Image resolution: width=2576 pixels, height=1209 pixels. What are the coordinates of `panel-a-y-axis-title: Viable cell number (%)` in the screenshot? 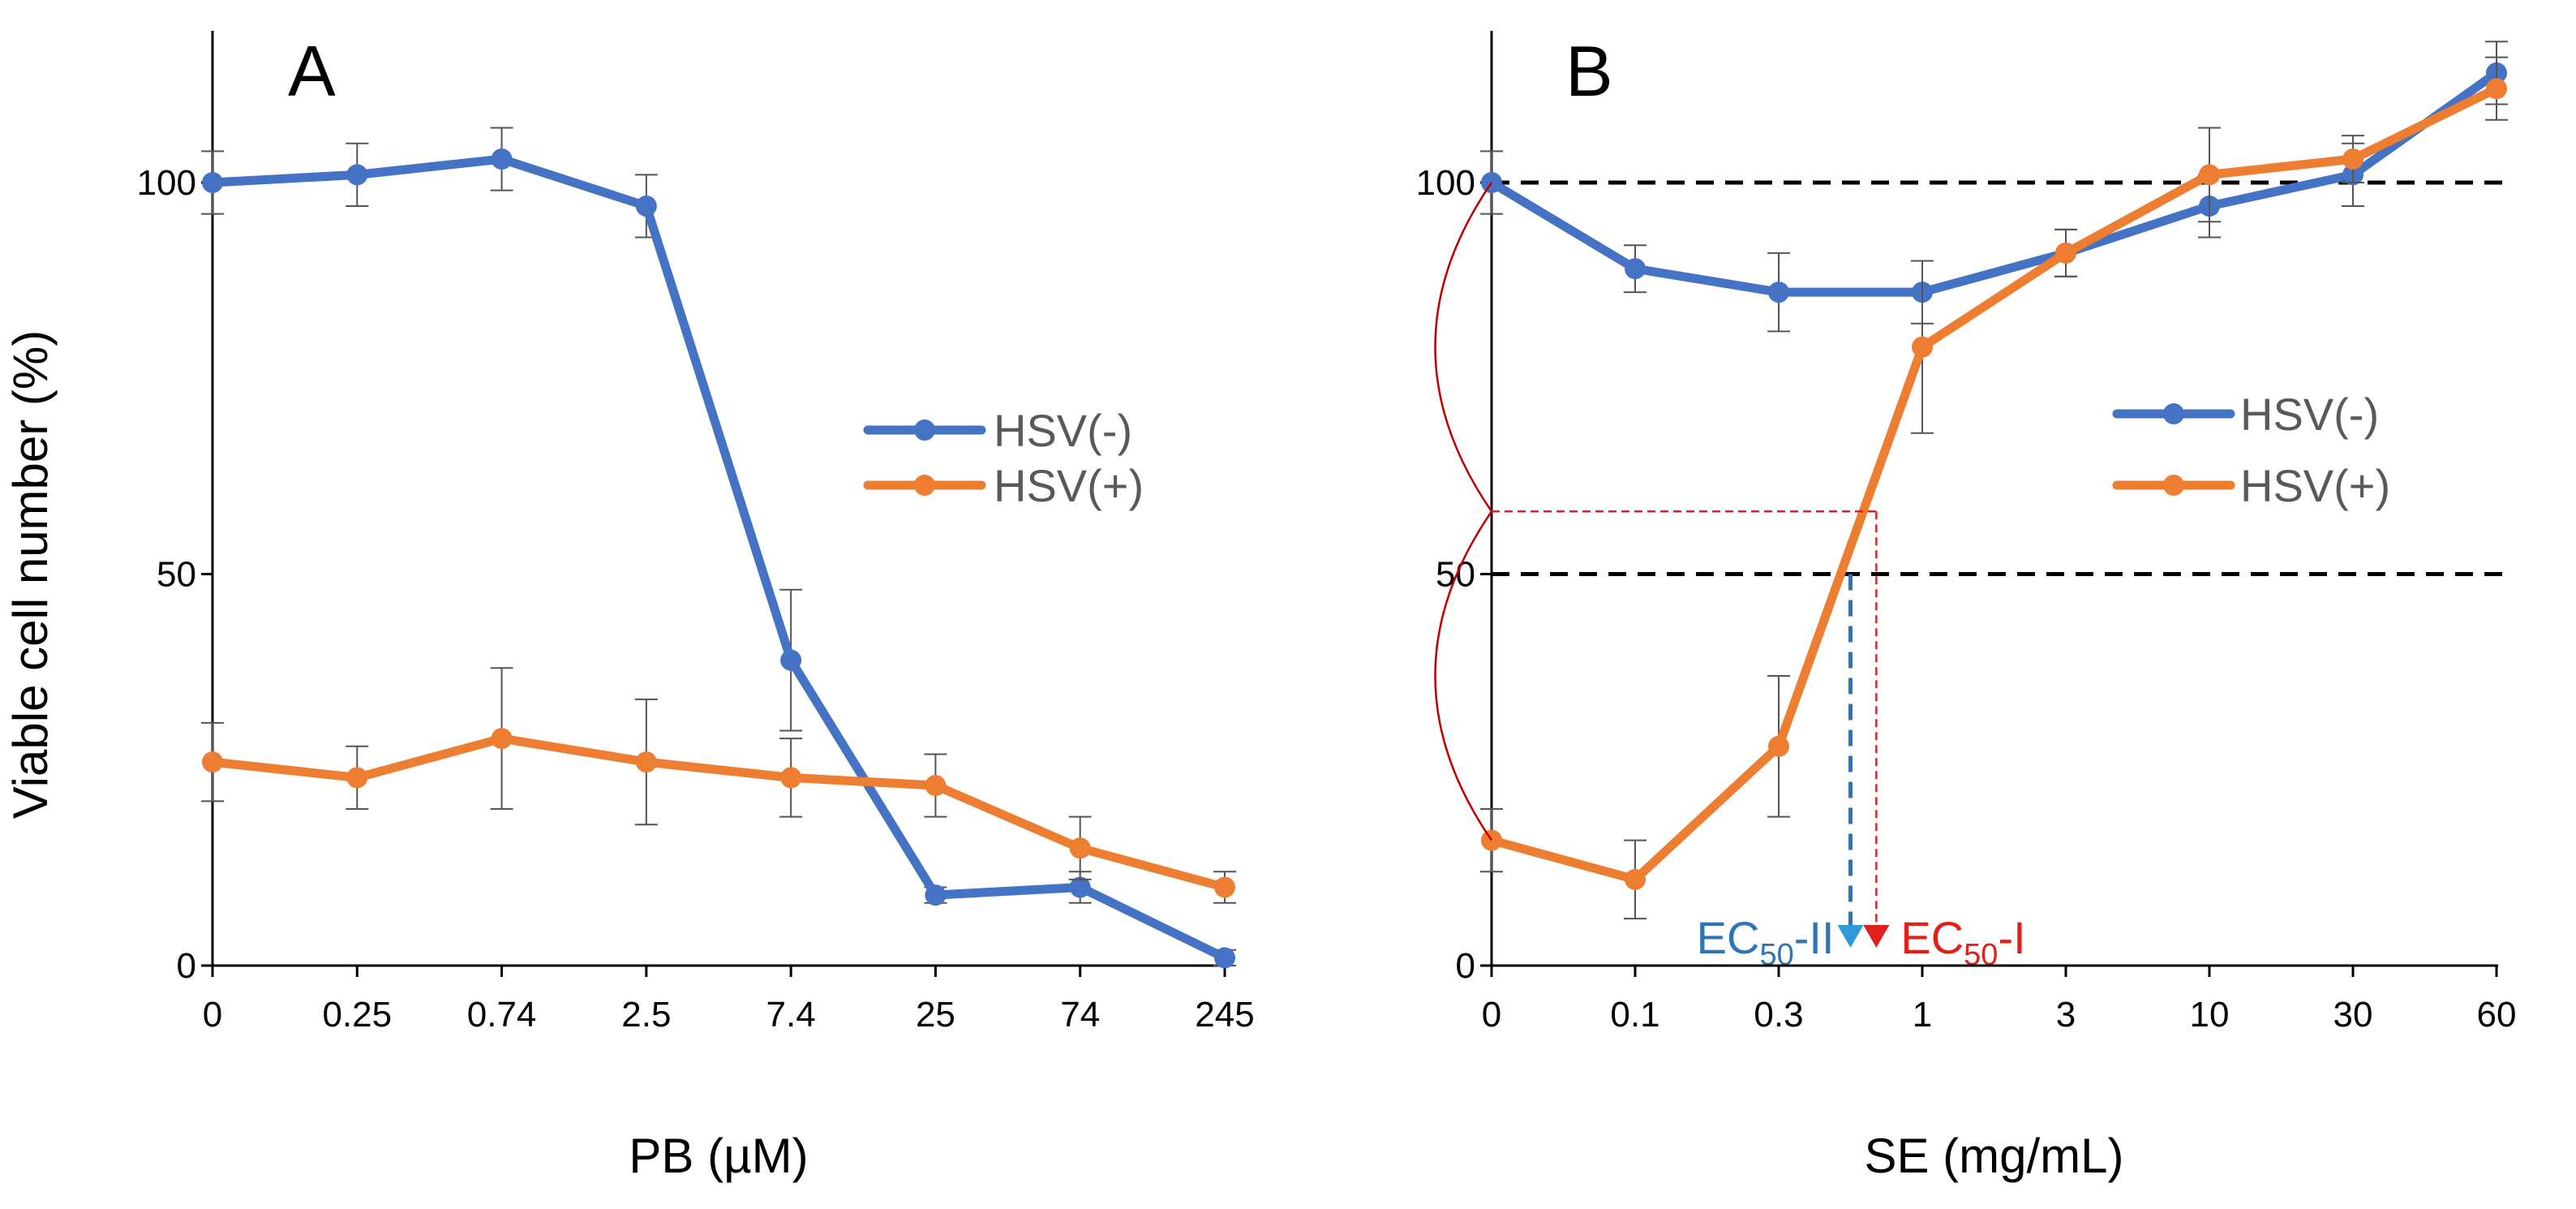 It's located at (30, 575).